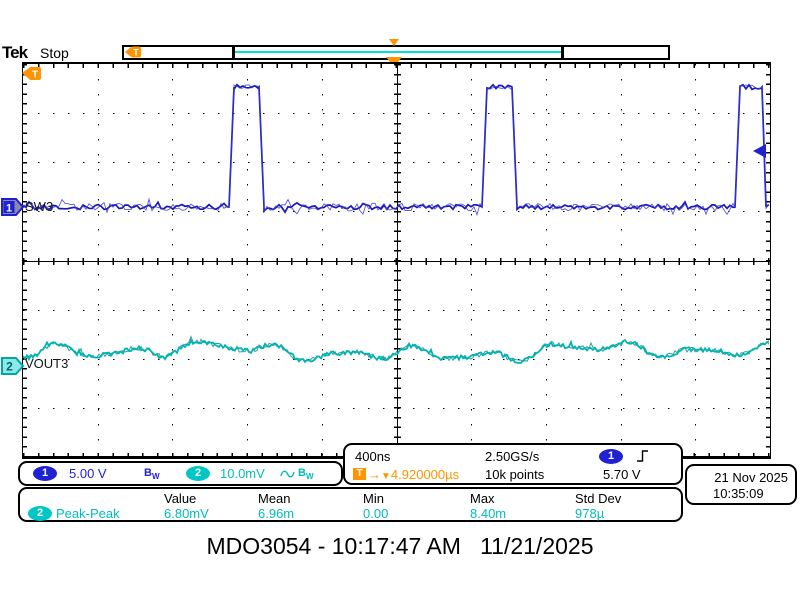 The width and height of the screenshot is (800, 600). I want to click on meas-stddev: 978µ, so click(590, 513).